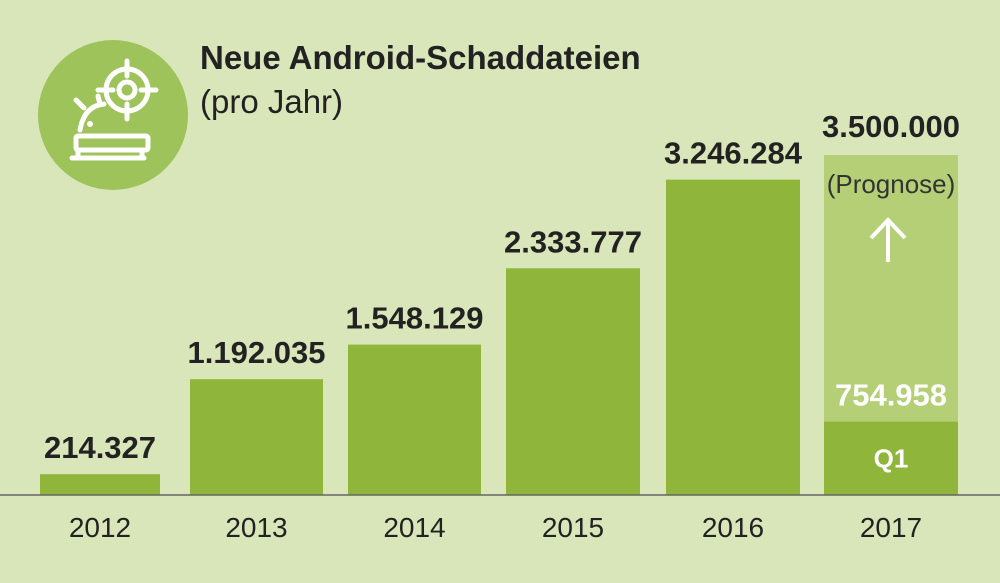 This screenshot has height=583, width=1000. Describe the element at coordinates (891, 527) in the screenshot. I see `x-tick-label-2017: 2017` at that location.